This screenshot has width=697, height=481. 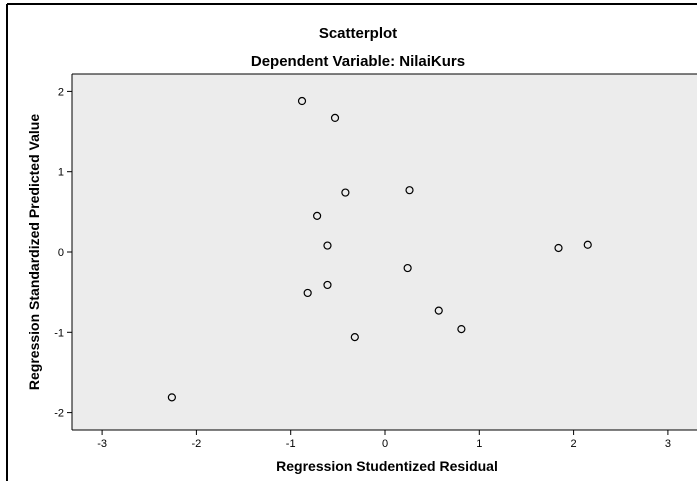 What do you see at coordinates (387, 466) in the screenshot?
I see `x-axis-label: Regression Studentized Residual` at bounding box center [387, 466].